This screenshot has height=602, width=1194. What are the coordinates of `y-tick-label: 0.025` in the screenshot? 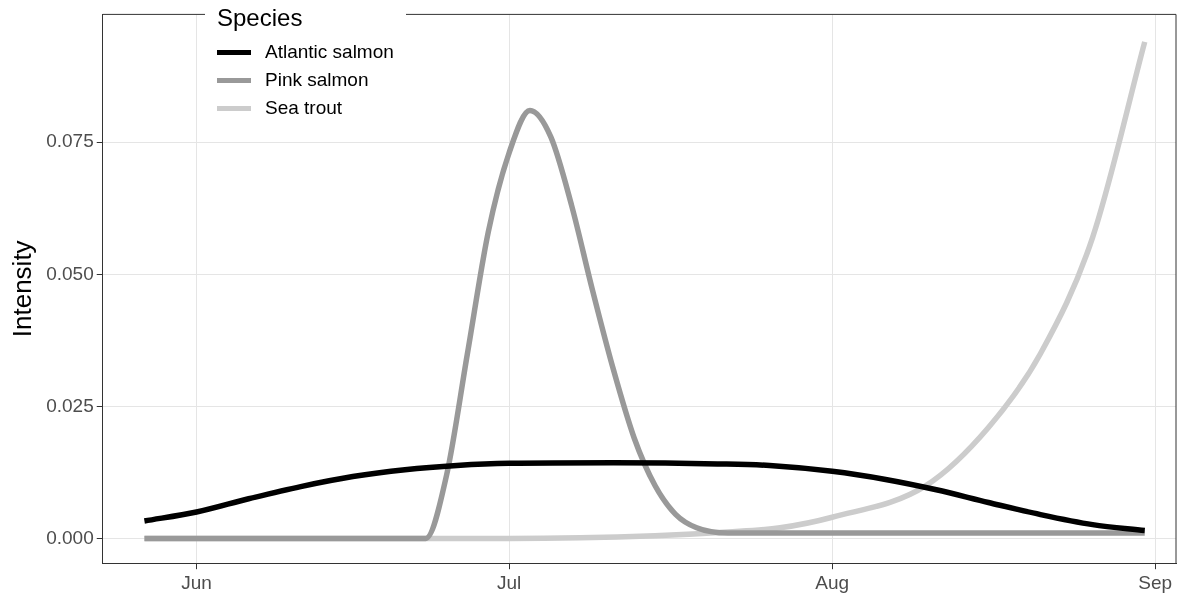 It's located at (70, 405).